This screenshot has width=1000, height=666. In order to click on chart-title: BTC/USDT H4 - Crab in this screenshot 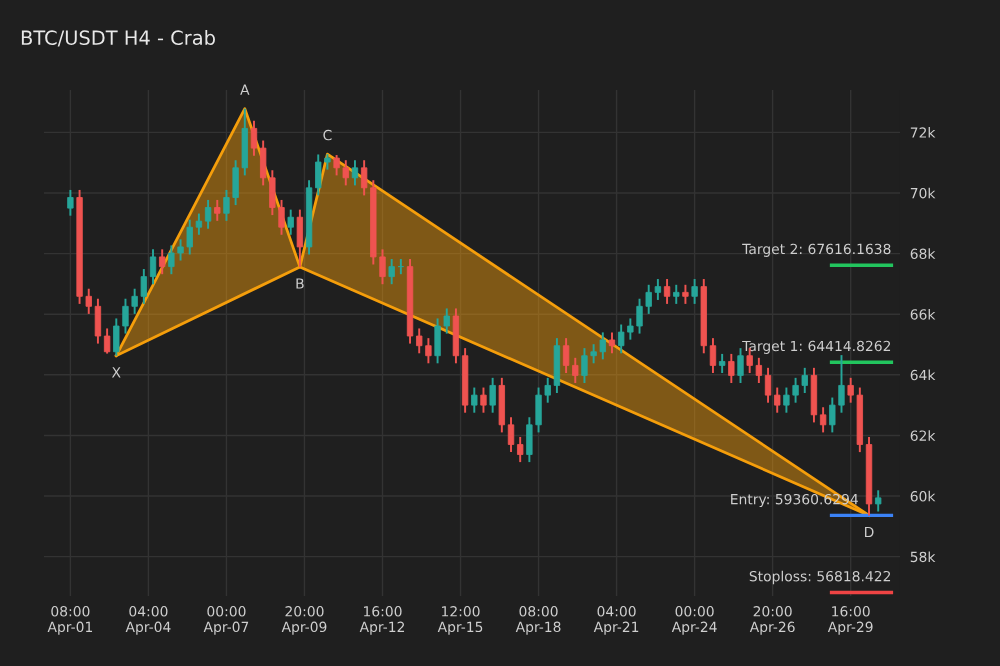, I will do `click(118, 38)`.